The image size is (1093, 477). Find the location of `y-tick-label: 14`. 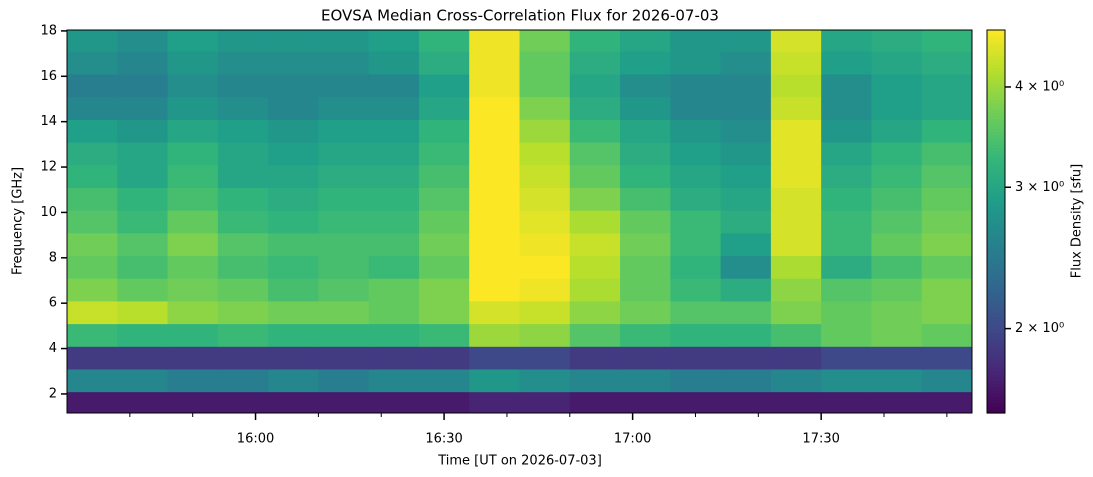

y-tick-label: 14 is located at coordinates (48, 121).